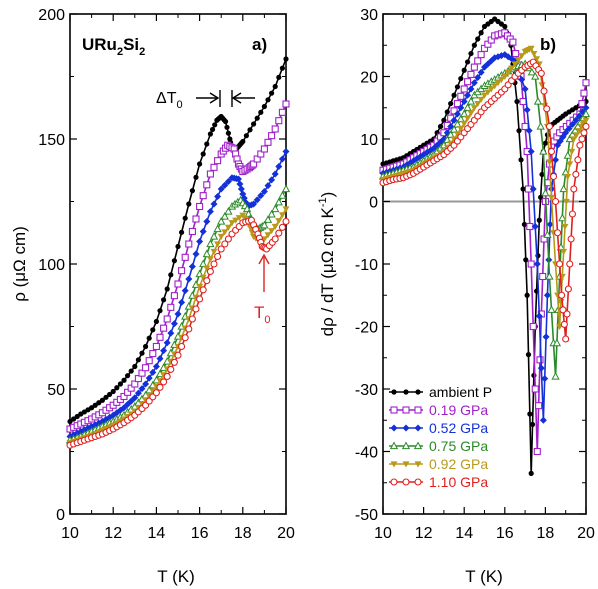  Describe the element at coordinates (264, 272) in the screenshot. I see `t0-arrow` at that location.